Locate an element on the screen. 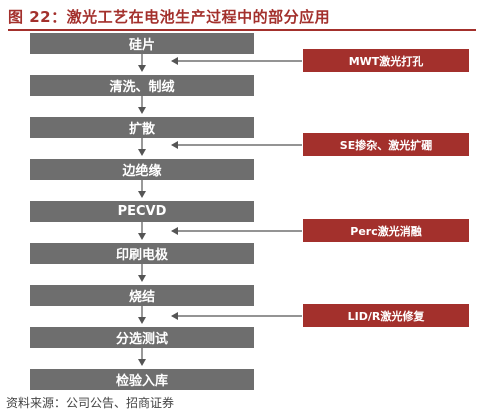  step-sintering: 烧结 is located at coordinates (142, 295).